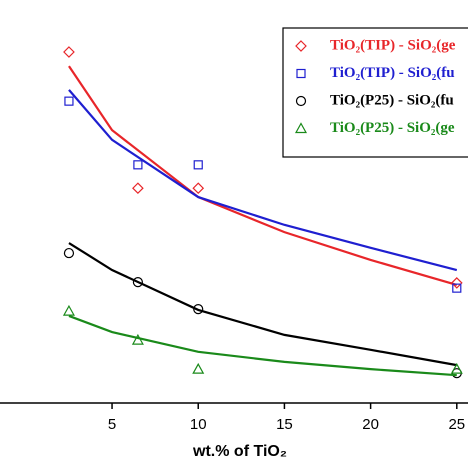 The height and width of the screenshot is (468, 468). Describe the element at coordinates (392, 128) in the screenshot. I see `legend-label: TiO₂(P25) - SiO₂(ge` at that location.